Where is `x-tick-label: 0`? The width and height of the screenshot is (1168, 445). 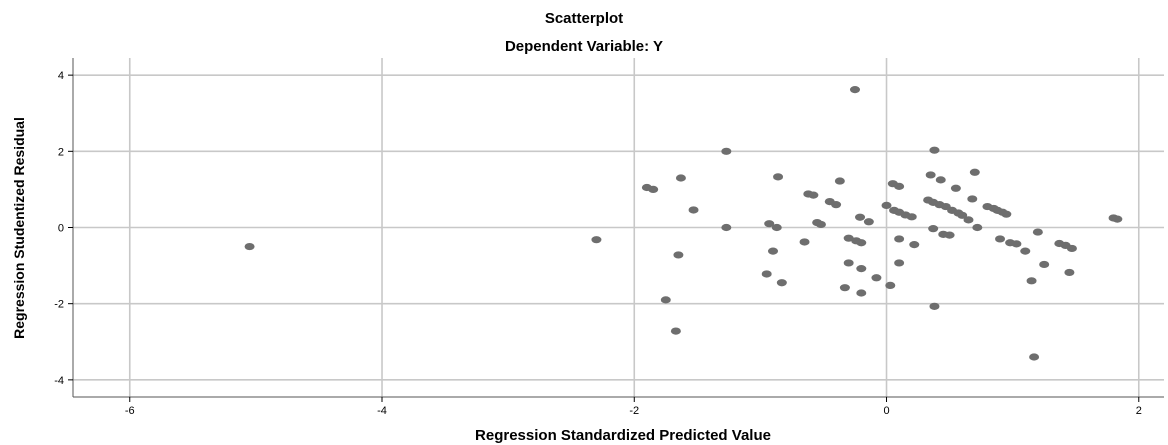
x-tick-label: 0 is located at coordinates (886, 411).